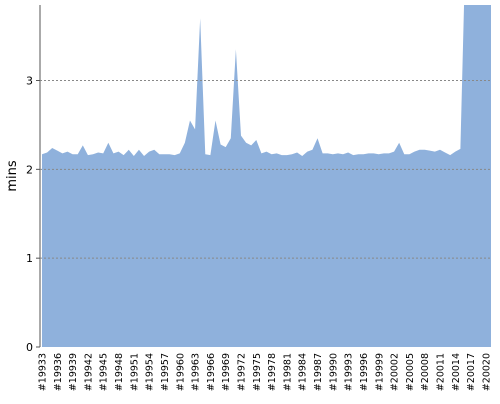 The image size is (500, 404). What do you see at coordinates (364, 372) in the screenshot?
I see `x-tick-label: #19996` at bounding box center [364, 372].